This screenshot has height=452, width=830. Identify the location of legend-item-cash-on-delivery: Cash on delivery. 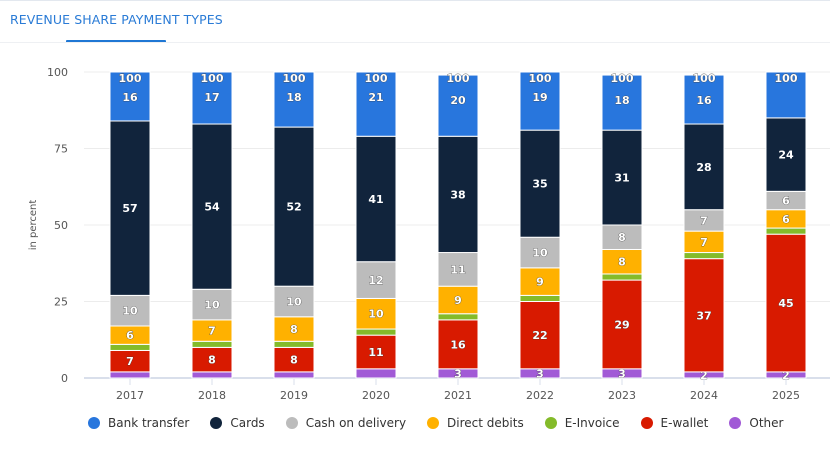
(345, 423).